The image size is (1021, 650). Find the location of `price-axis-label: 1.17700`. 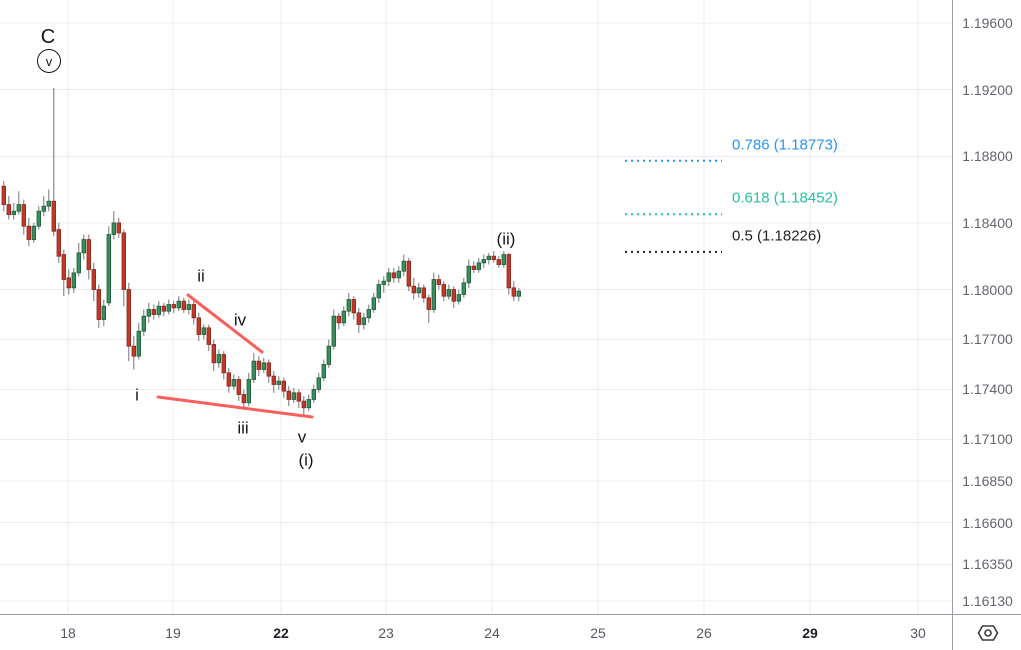

price-axis-label: 1.17700 is located at coordinates (987, 339).